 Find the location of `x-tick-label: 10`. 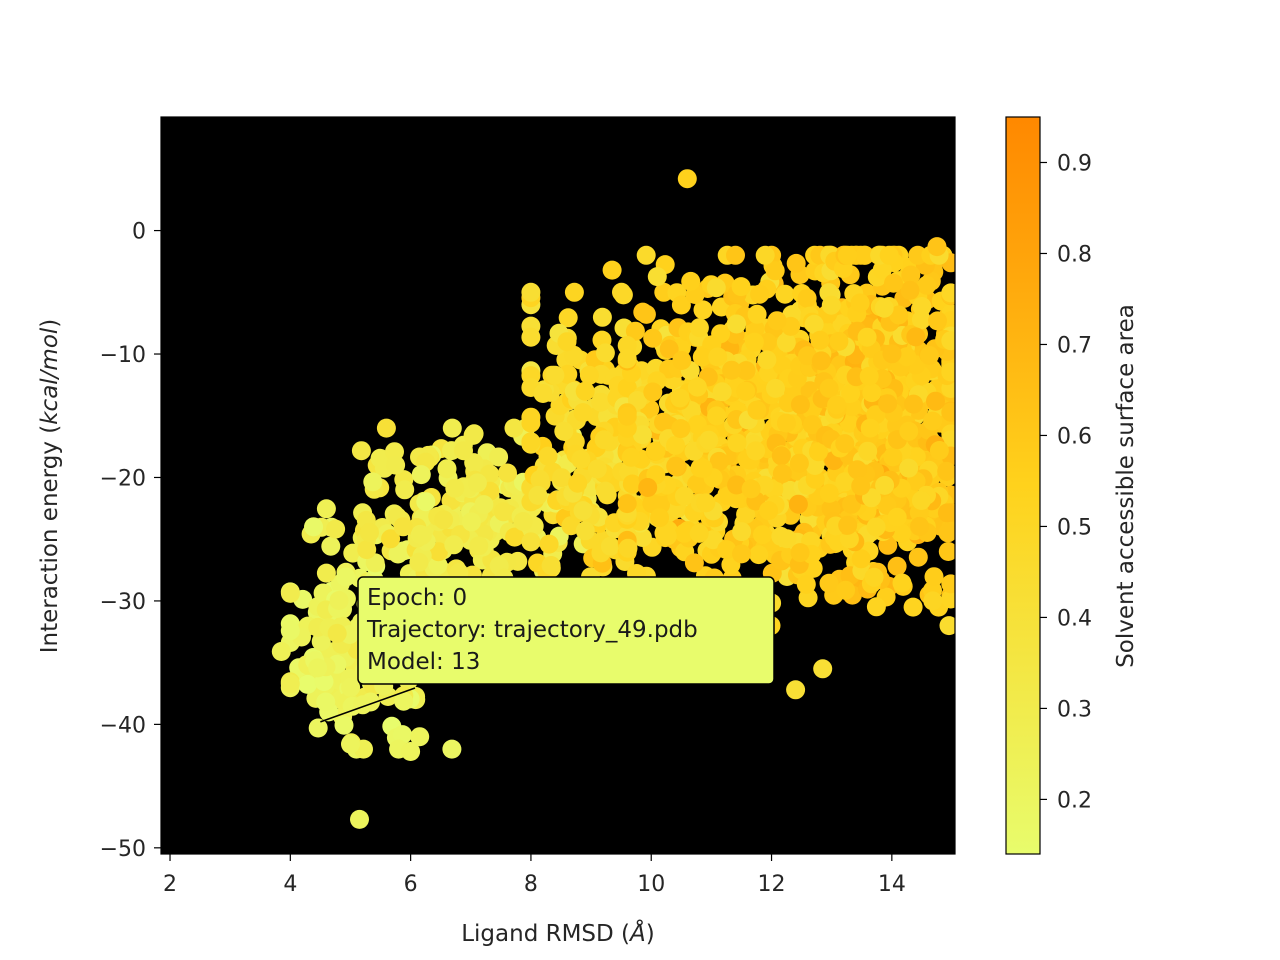

x-tick-label: 10 is located at coordinates (651, 884).